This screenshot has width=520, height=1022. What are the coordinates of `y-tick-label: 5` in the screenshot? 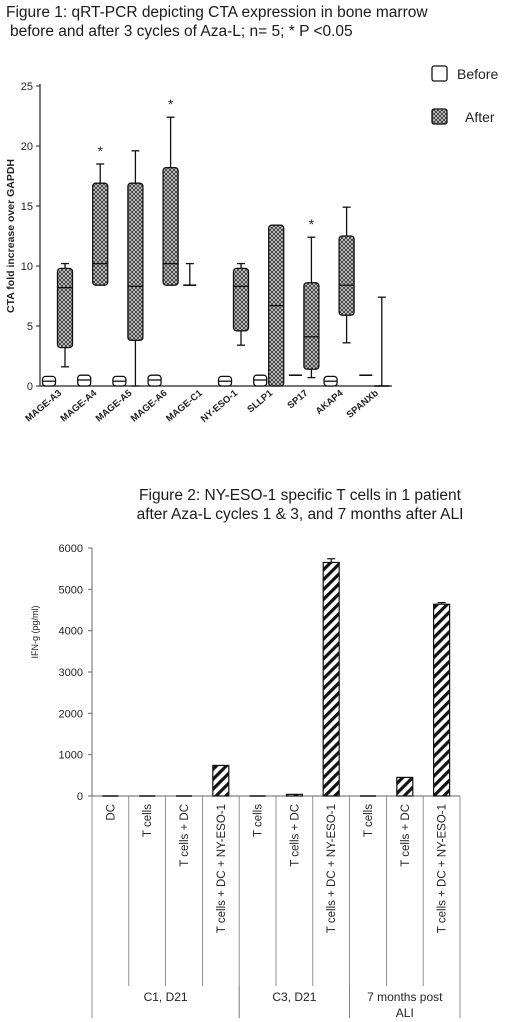 It's located at (30, 327).